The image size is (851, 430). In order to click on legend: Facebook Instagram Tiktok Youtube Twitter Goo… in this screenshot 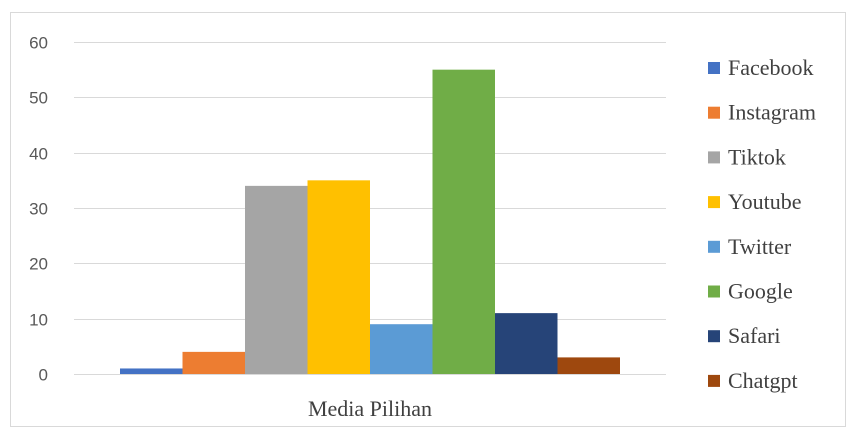, I will do `click(762, 224)`.